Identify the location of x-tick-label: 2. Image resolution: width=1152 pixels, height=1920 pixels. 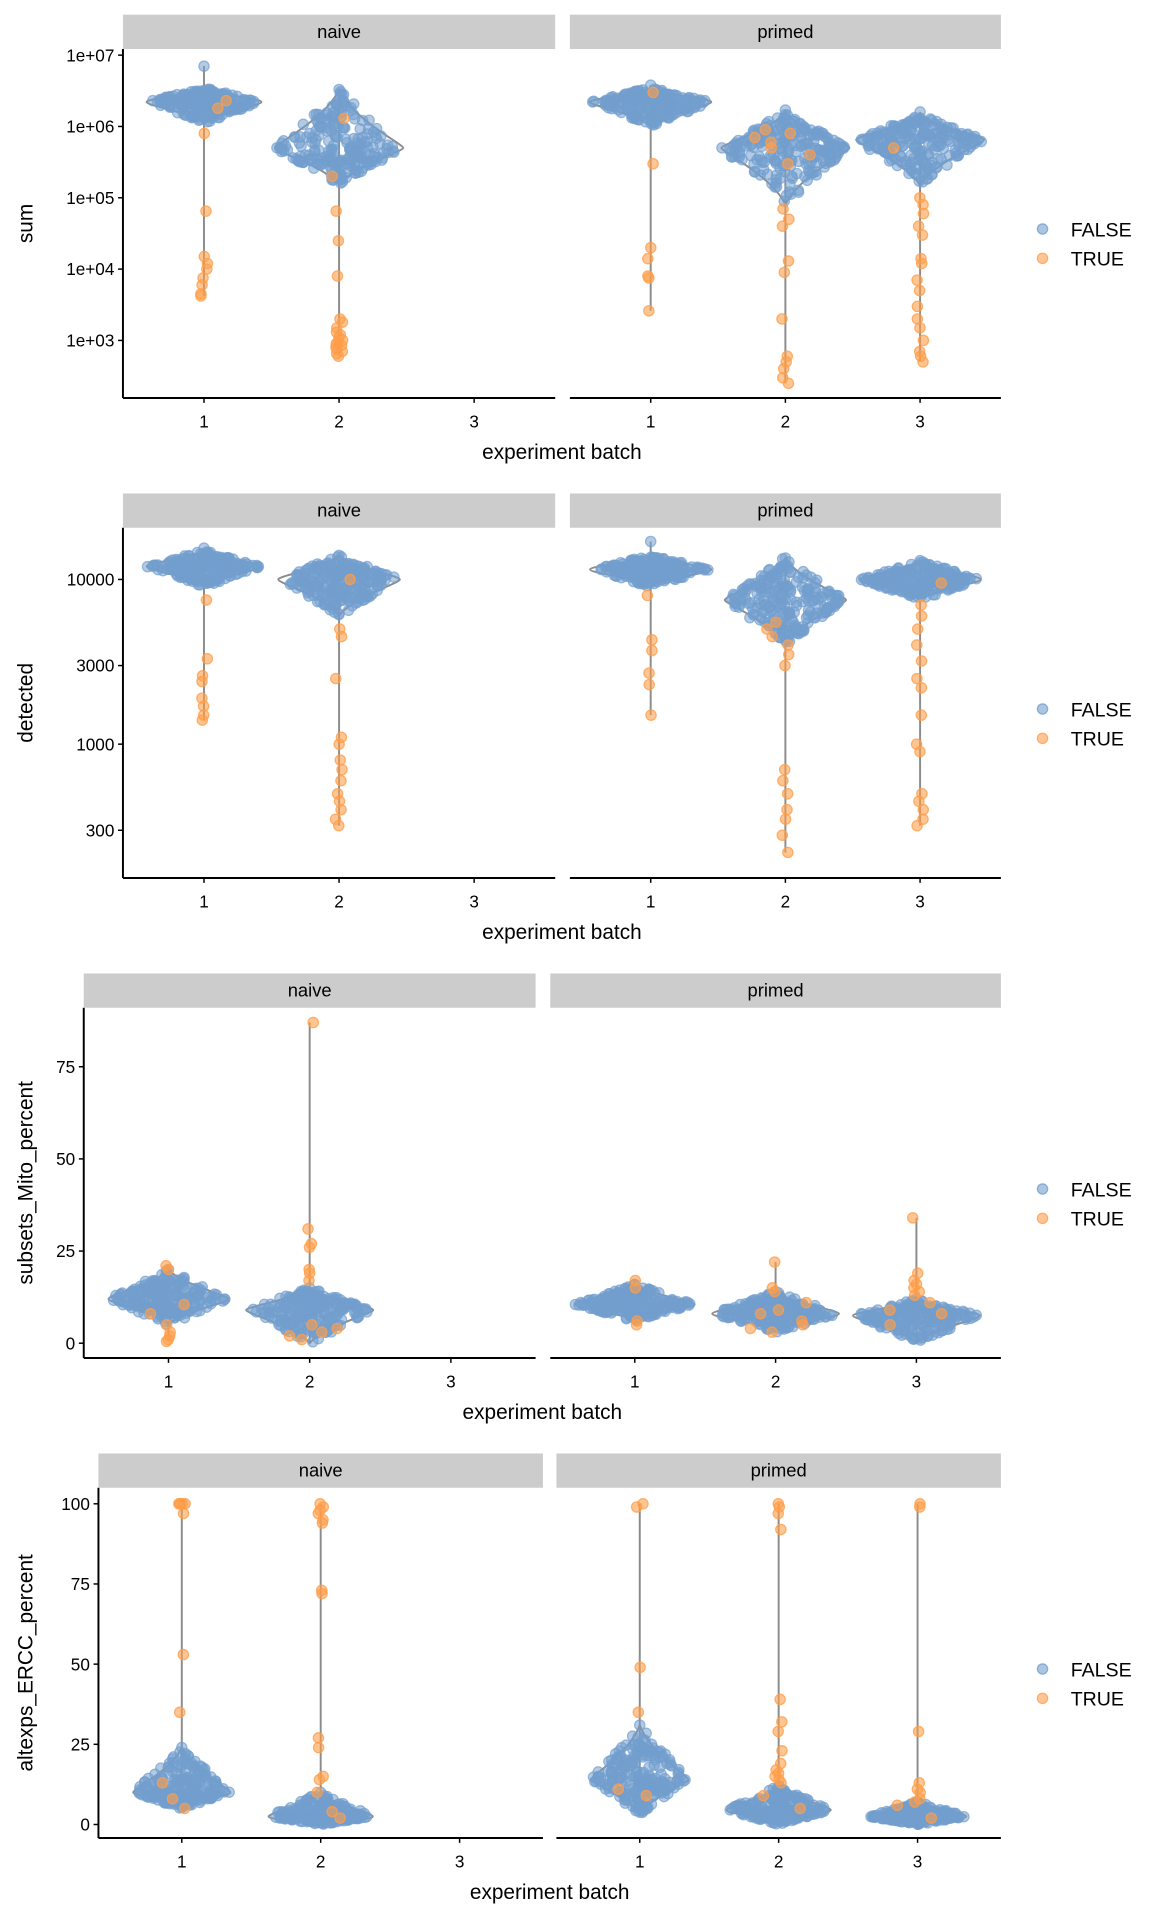
(339, 901).